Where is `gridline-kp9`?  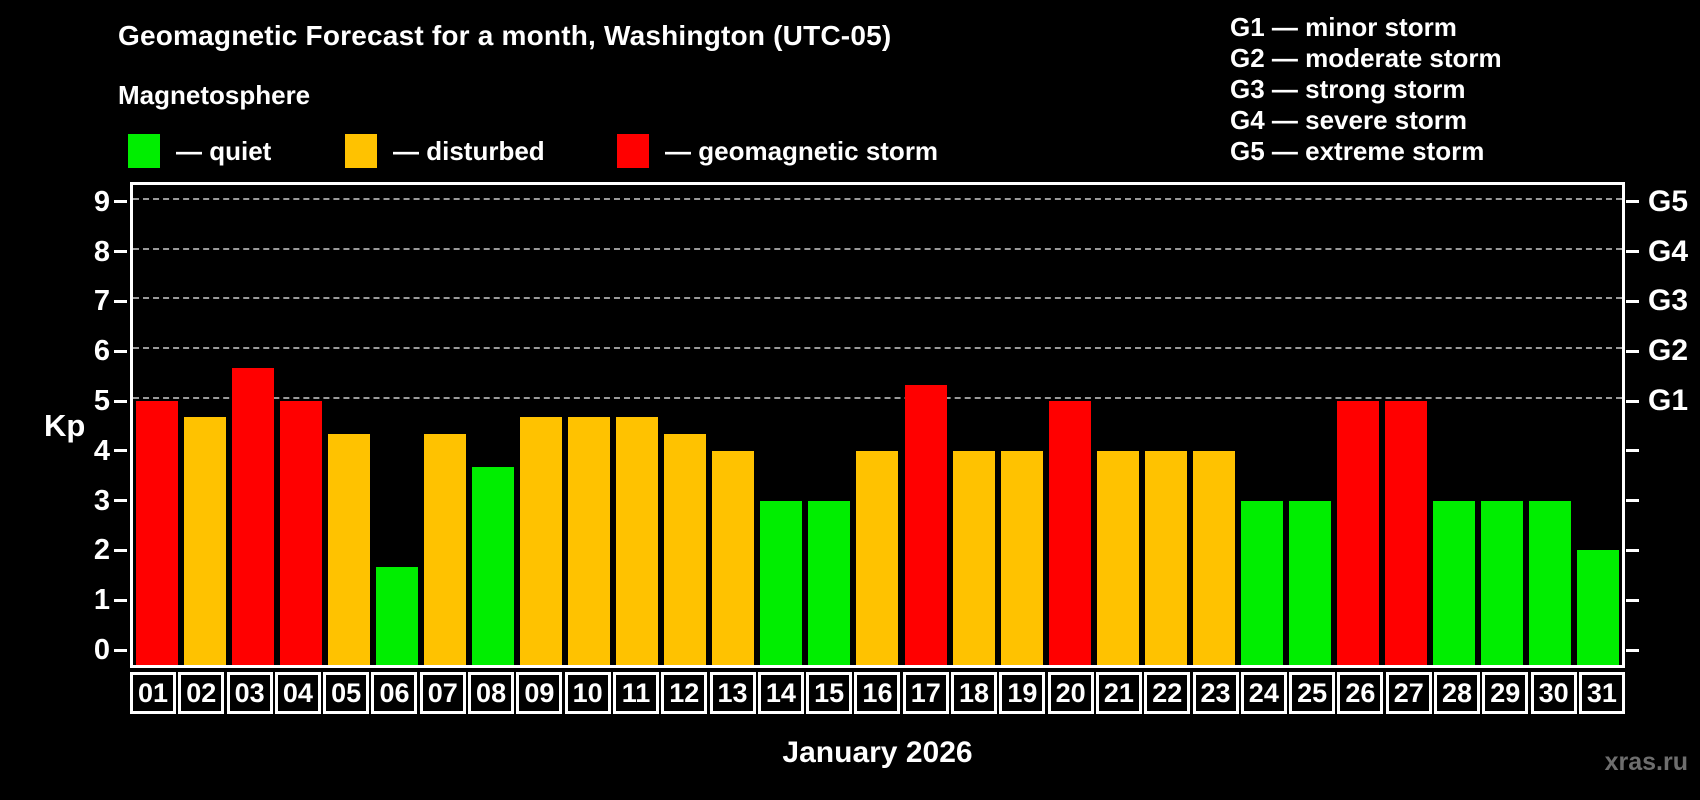
gridline-kp9 is located at coordinates (877, 198).